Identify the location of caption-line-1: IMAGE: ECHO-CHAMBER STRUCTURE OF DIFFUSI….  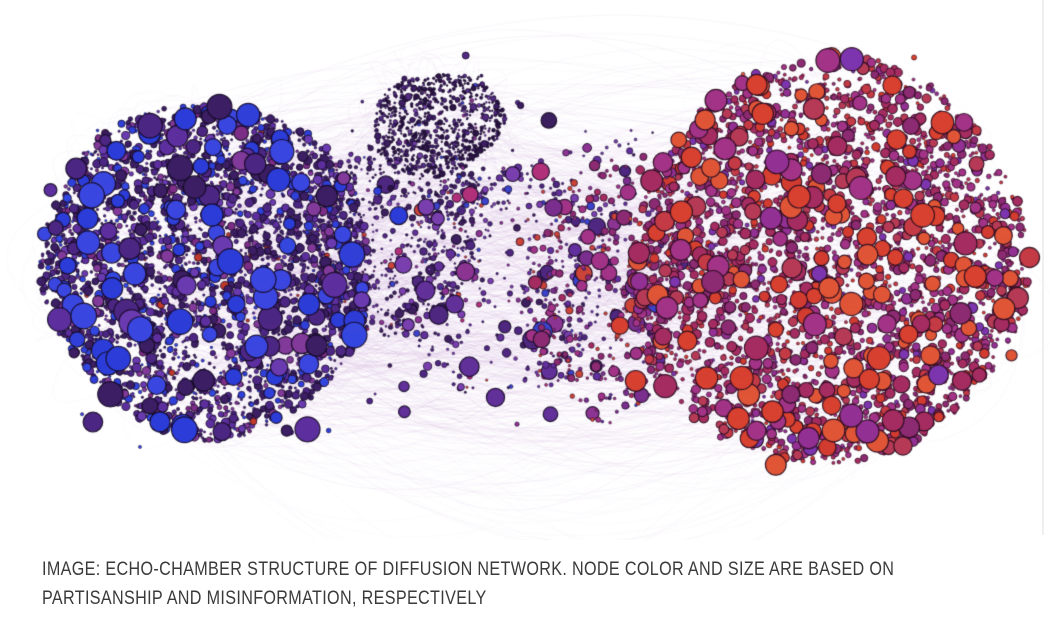
(468, 569).